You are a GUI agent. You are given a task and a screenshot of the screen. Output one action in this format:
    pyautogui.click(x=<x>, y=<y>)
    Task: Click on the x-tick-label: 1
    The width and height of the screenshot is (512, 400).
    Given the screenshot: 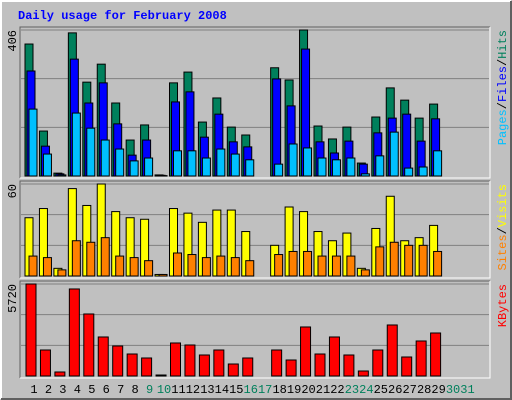 What is the action you would take?
    pyautogui.click(x=33, y=390)
    